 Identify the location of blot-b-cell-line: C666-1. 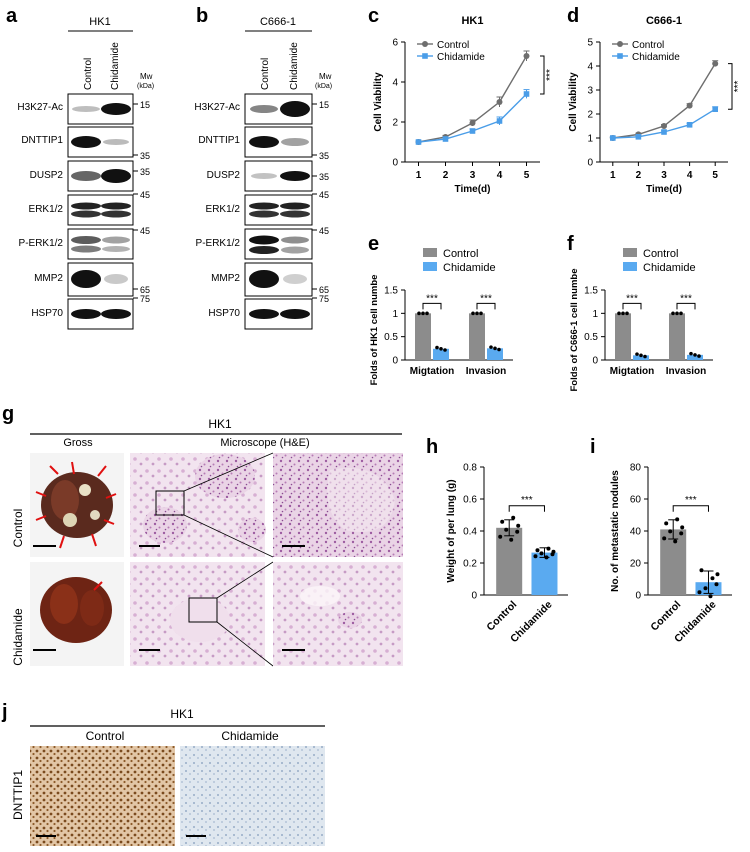
(278, 22).